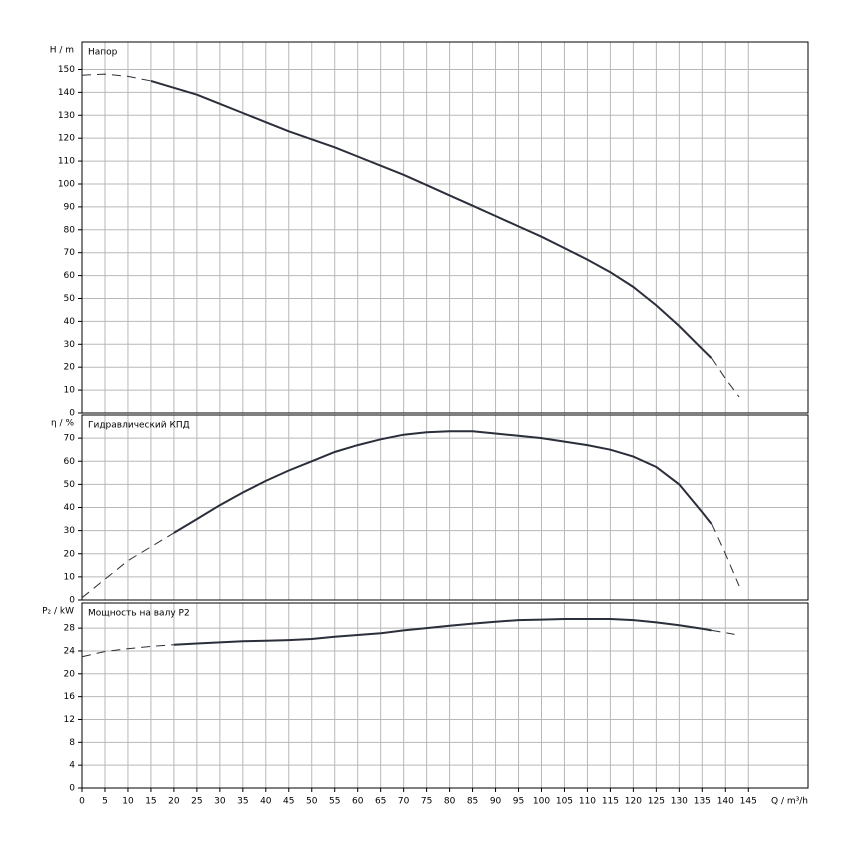 This screenshot has width=850, height=850. What do you see at coordinates (266, 802) in the screenshot?
I see `x-tick-label: 40` at bounding box center [266, 802].